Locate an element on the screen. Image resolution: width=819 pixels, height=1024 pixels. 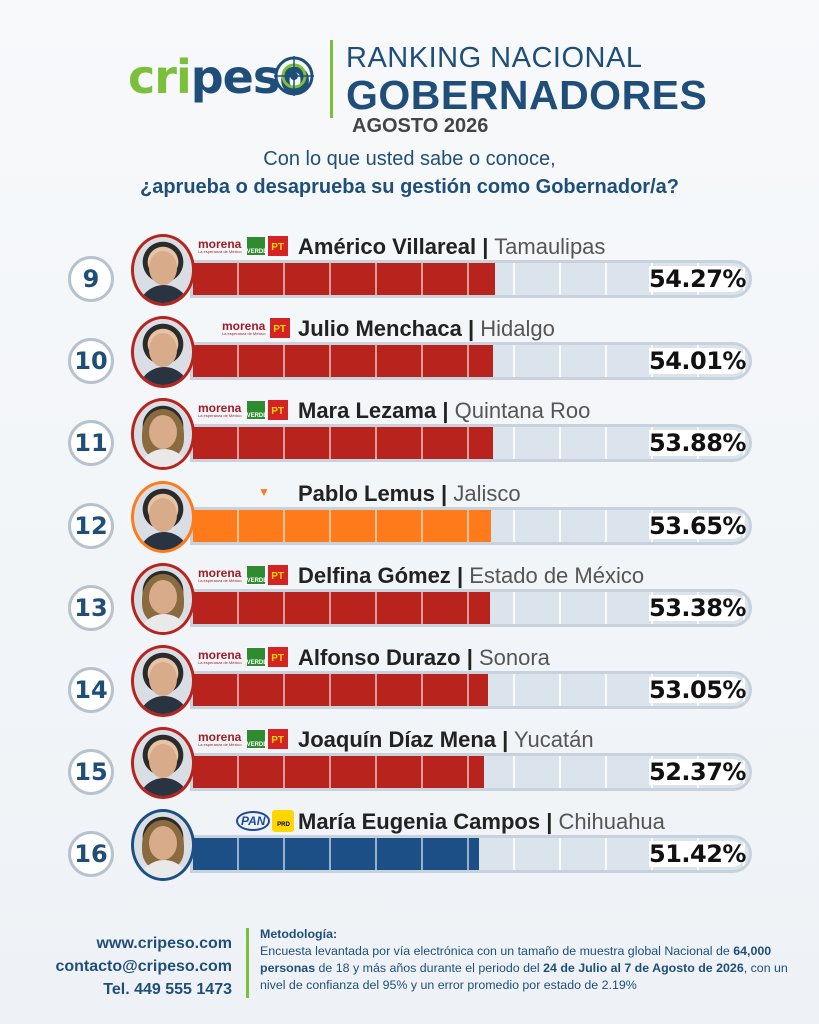
governor-label: Alfonso Durazo | Sonora is located at coordinates (424, 657).